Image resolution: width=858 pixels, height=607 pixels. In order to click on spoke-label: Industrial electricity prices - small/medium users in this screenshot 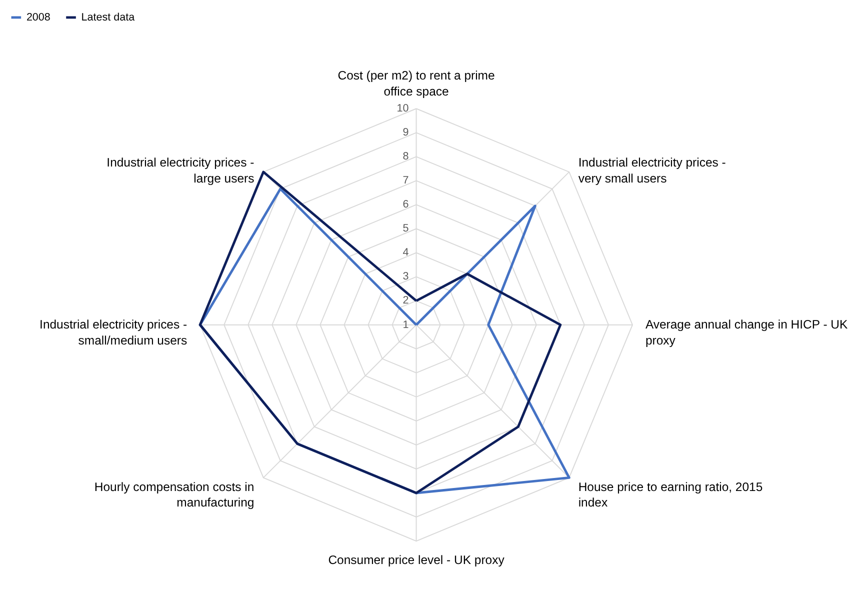, I will do `click(114, 333)`.